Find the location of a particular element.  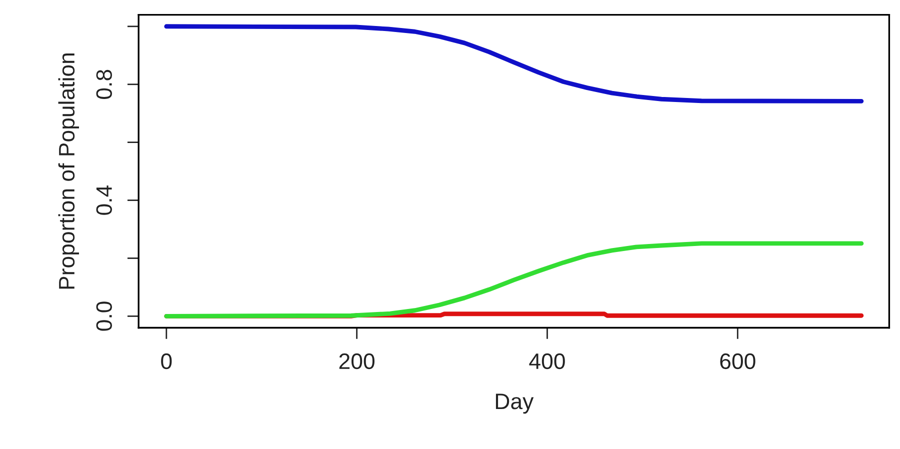

x-tick-label: 200 is located at coordinates (356, 361).